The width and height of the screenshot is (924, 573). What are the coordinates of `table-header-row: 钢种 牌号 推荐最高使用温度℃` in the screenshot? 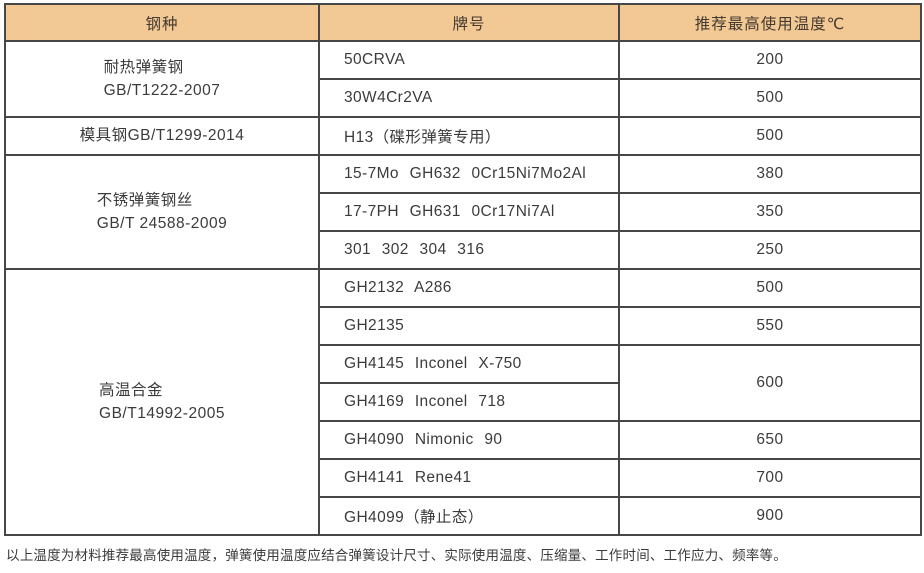 It's located at (463, 22).